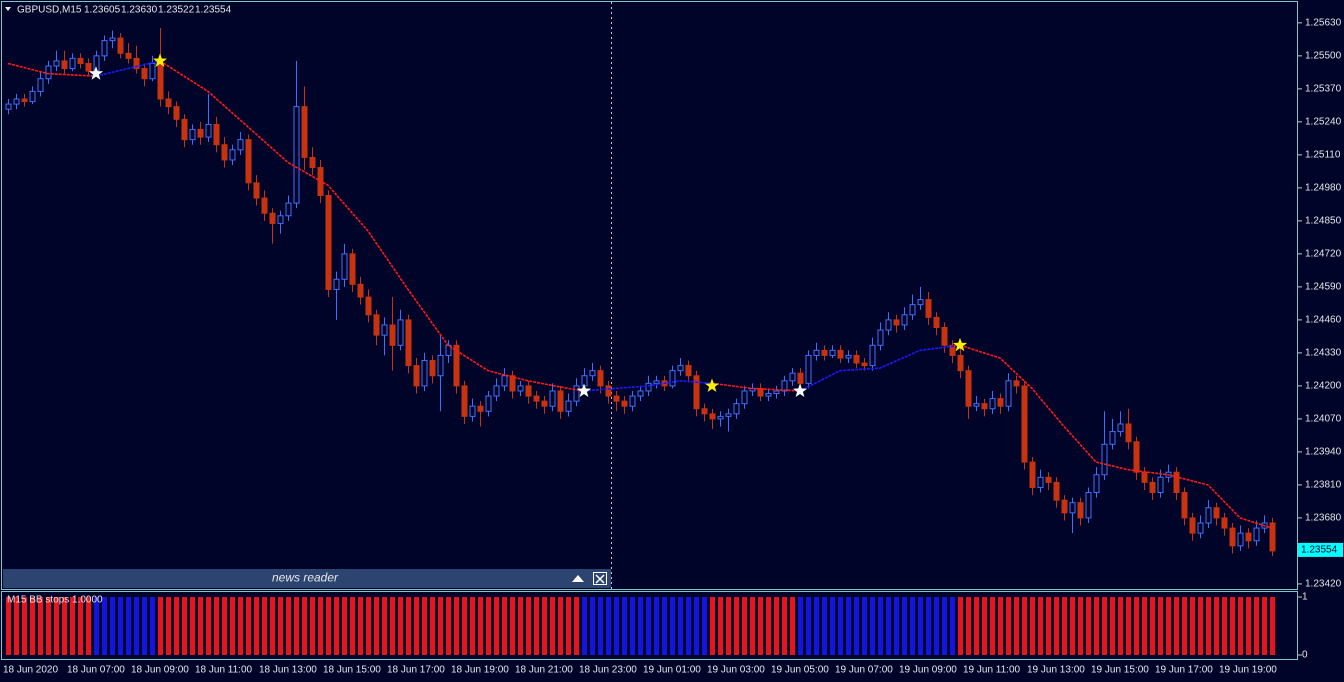 This screenshot has height=682, width=1344. I want to click on y-tick-label: 1, so click(1305, 597).